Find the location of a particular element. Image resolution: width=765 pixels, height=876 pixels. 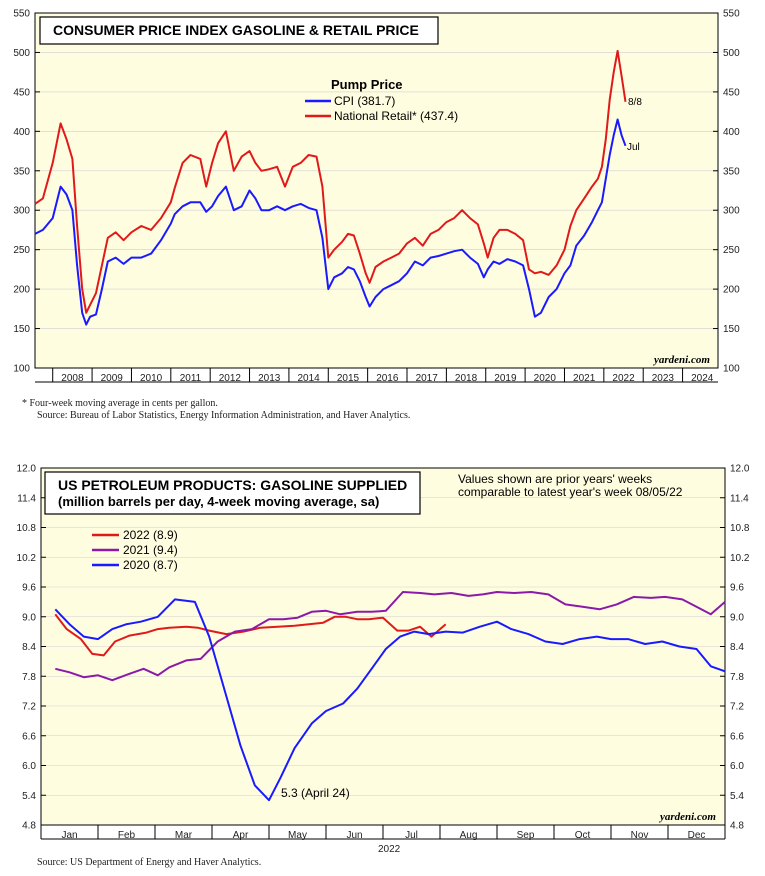

gasoline-chart-note-line1: Values shown are prior years' weeks is located at coordinates (555, 479).